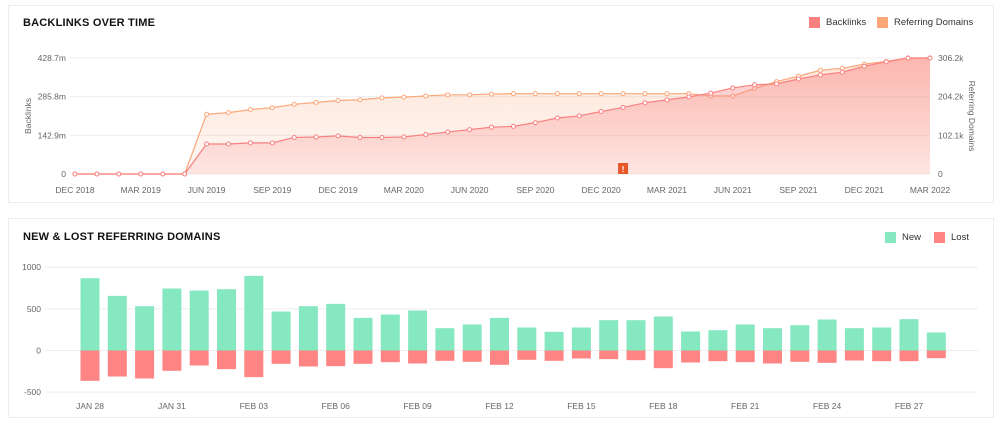  I want to click on legend-backlinks: Backlinks, so click(837, 22).